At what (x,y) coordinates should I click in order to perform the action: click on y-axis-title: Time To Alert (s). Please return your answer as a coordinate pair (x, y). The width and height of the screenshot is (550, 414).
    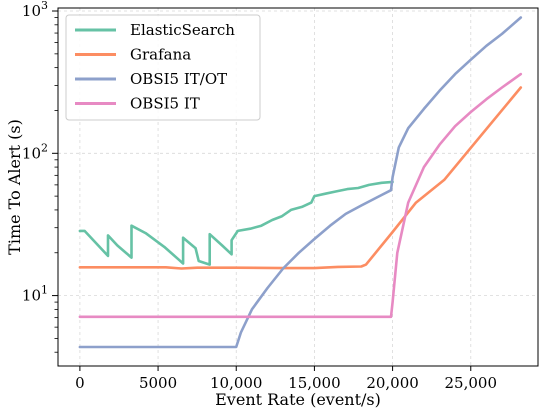
    Looking at the image, I should click on (14, 187).